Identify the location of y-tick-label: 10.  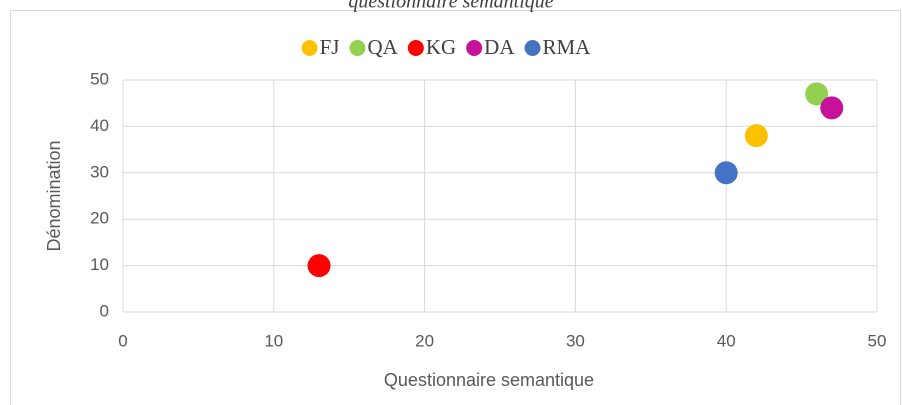
(99, 264).